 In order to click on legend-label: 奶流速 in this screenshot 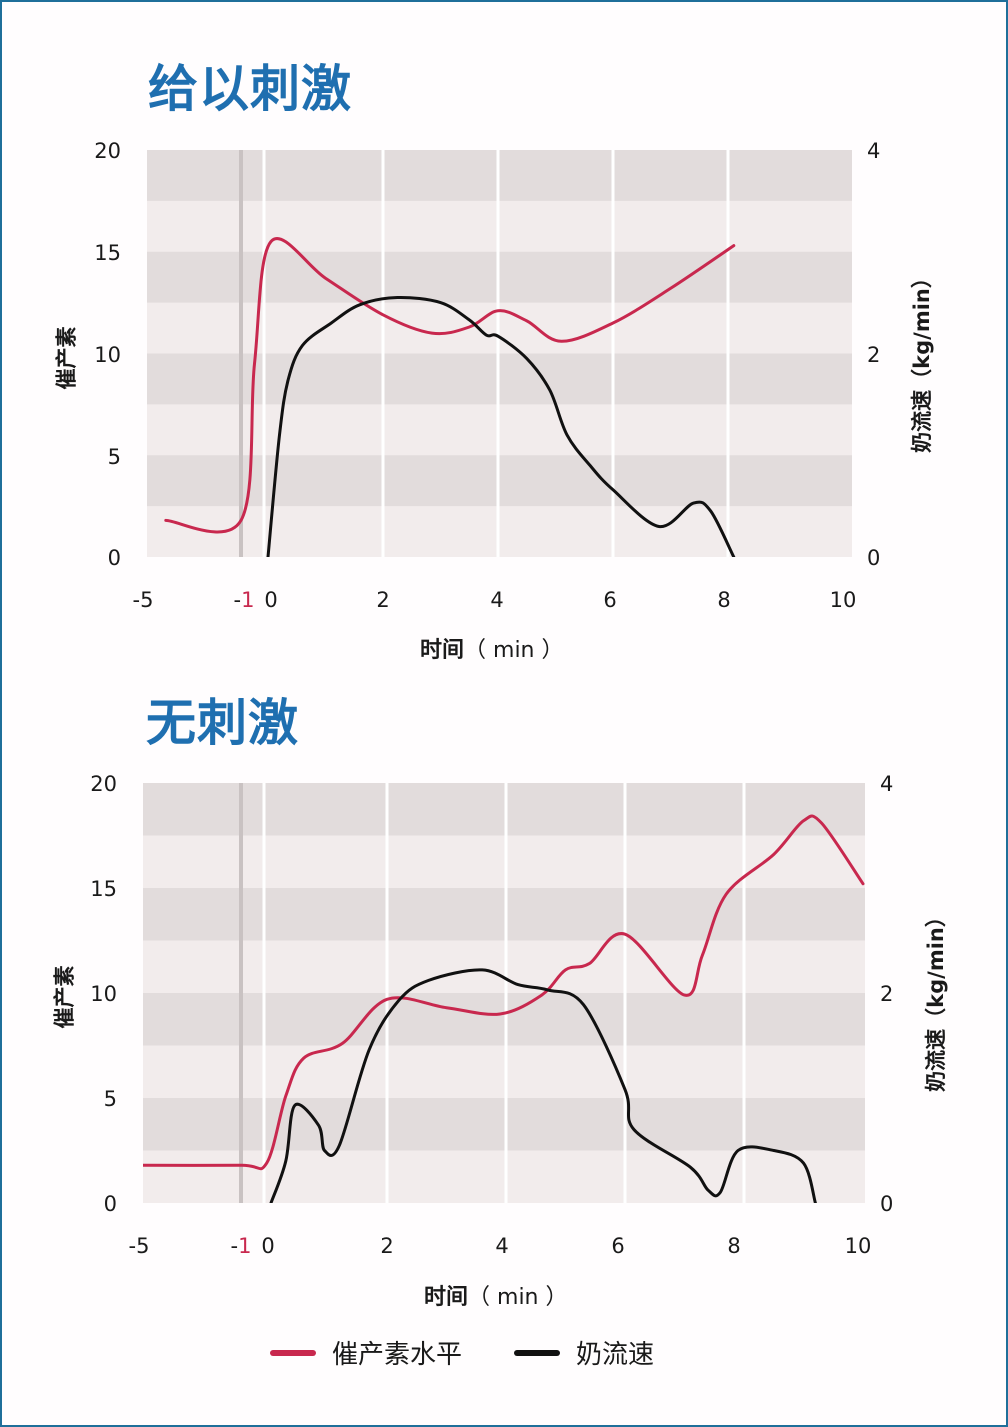, I will do `click(615, 1355)`.